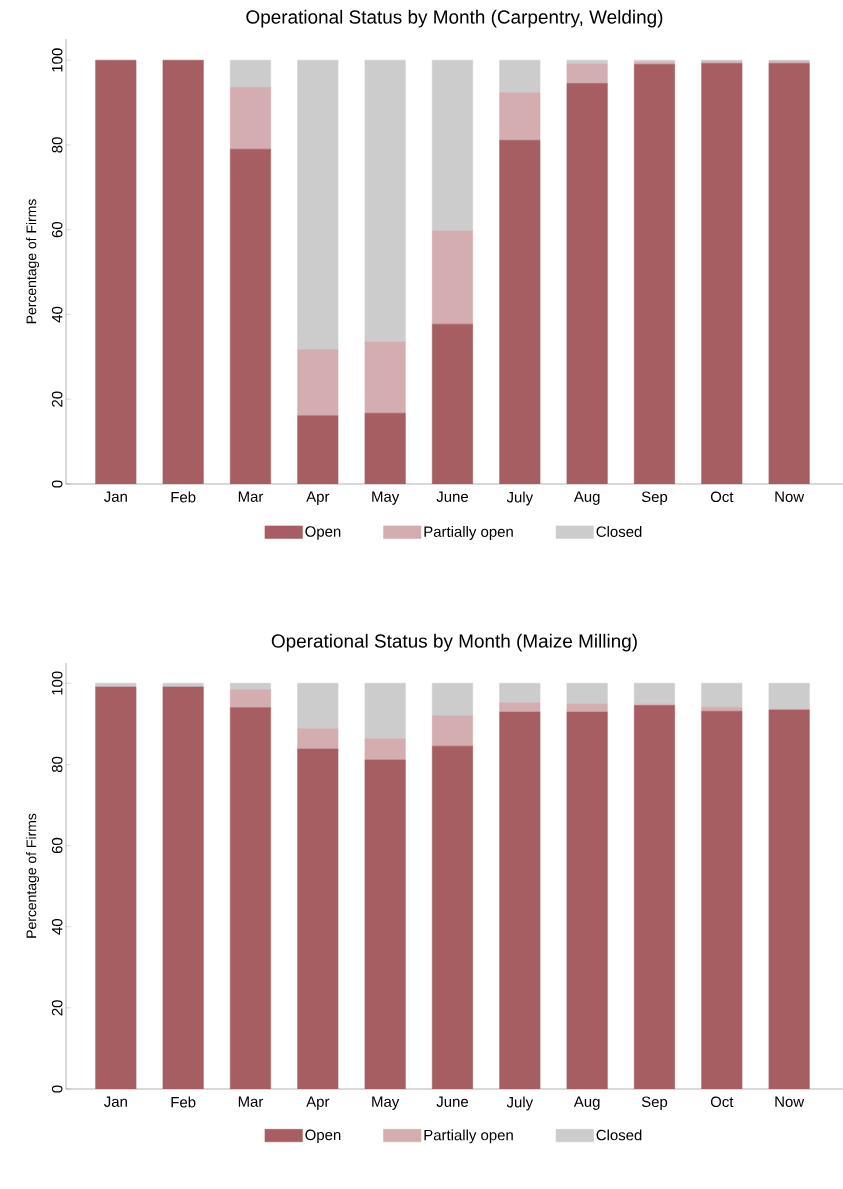 The width and height of the screenshot is (843, 1189). I want to click on chart-title: Operational Status by Month (Maize Milling), so click(454, 642).